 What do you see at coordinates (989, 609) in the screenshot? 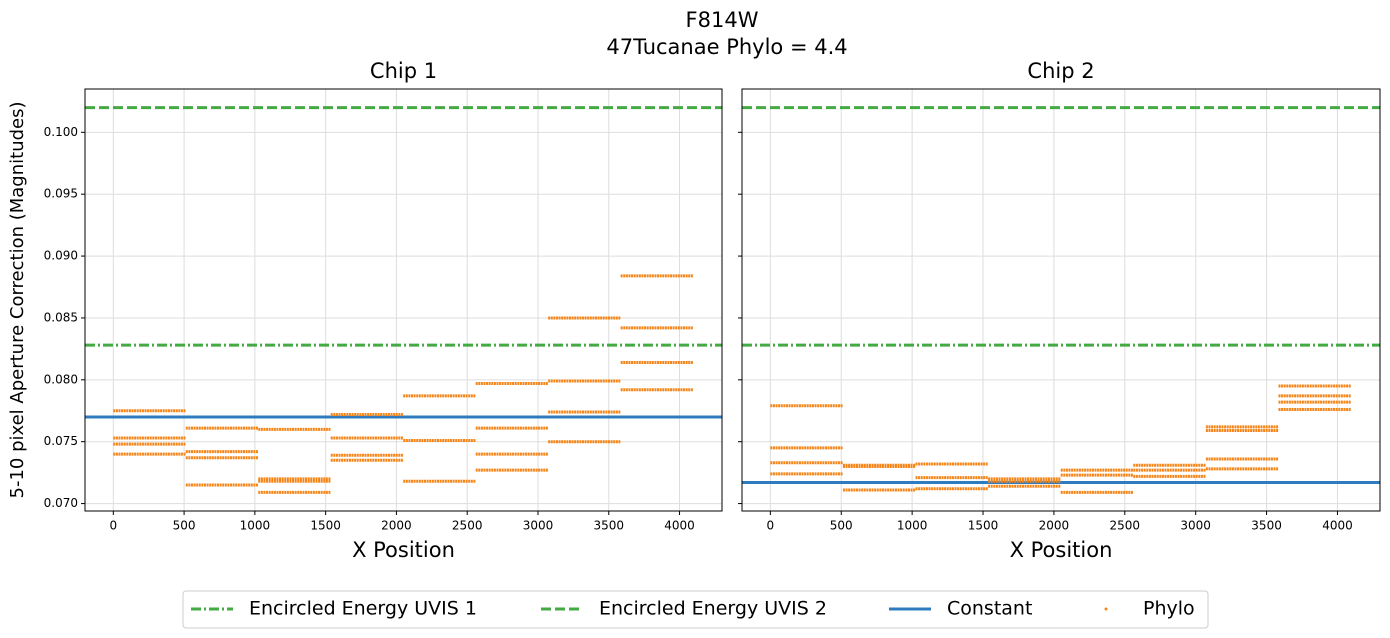
I see `legend-label: Constant` at bounding box center [989, 609].